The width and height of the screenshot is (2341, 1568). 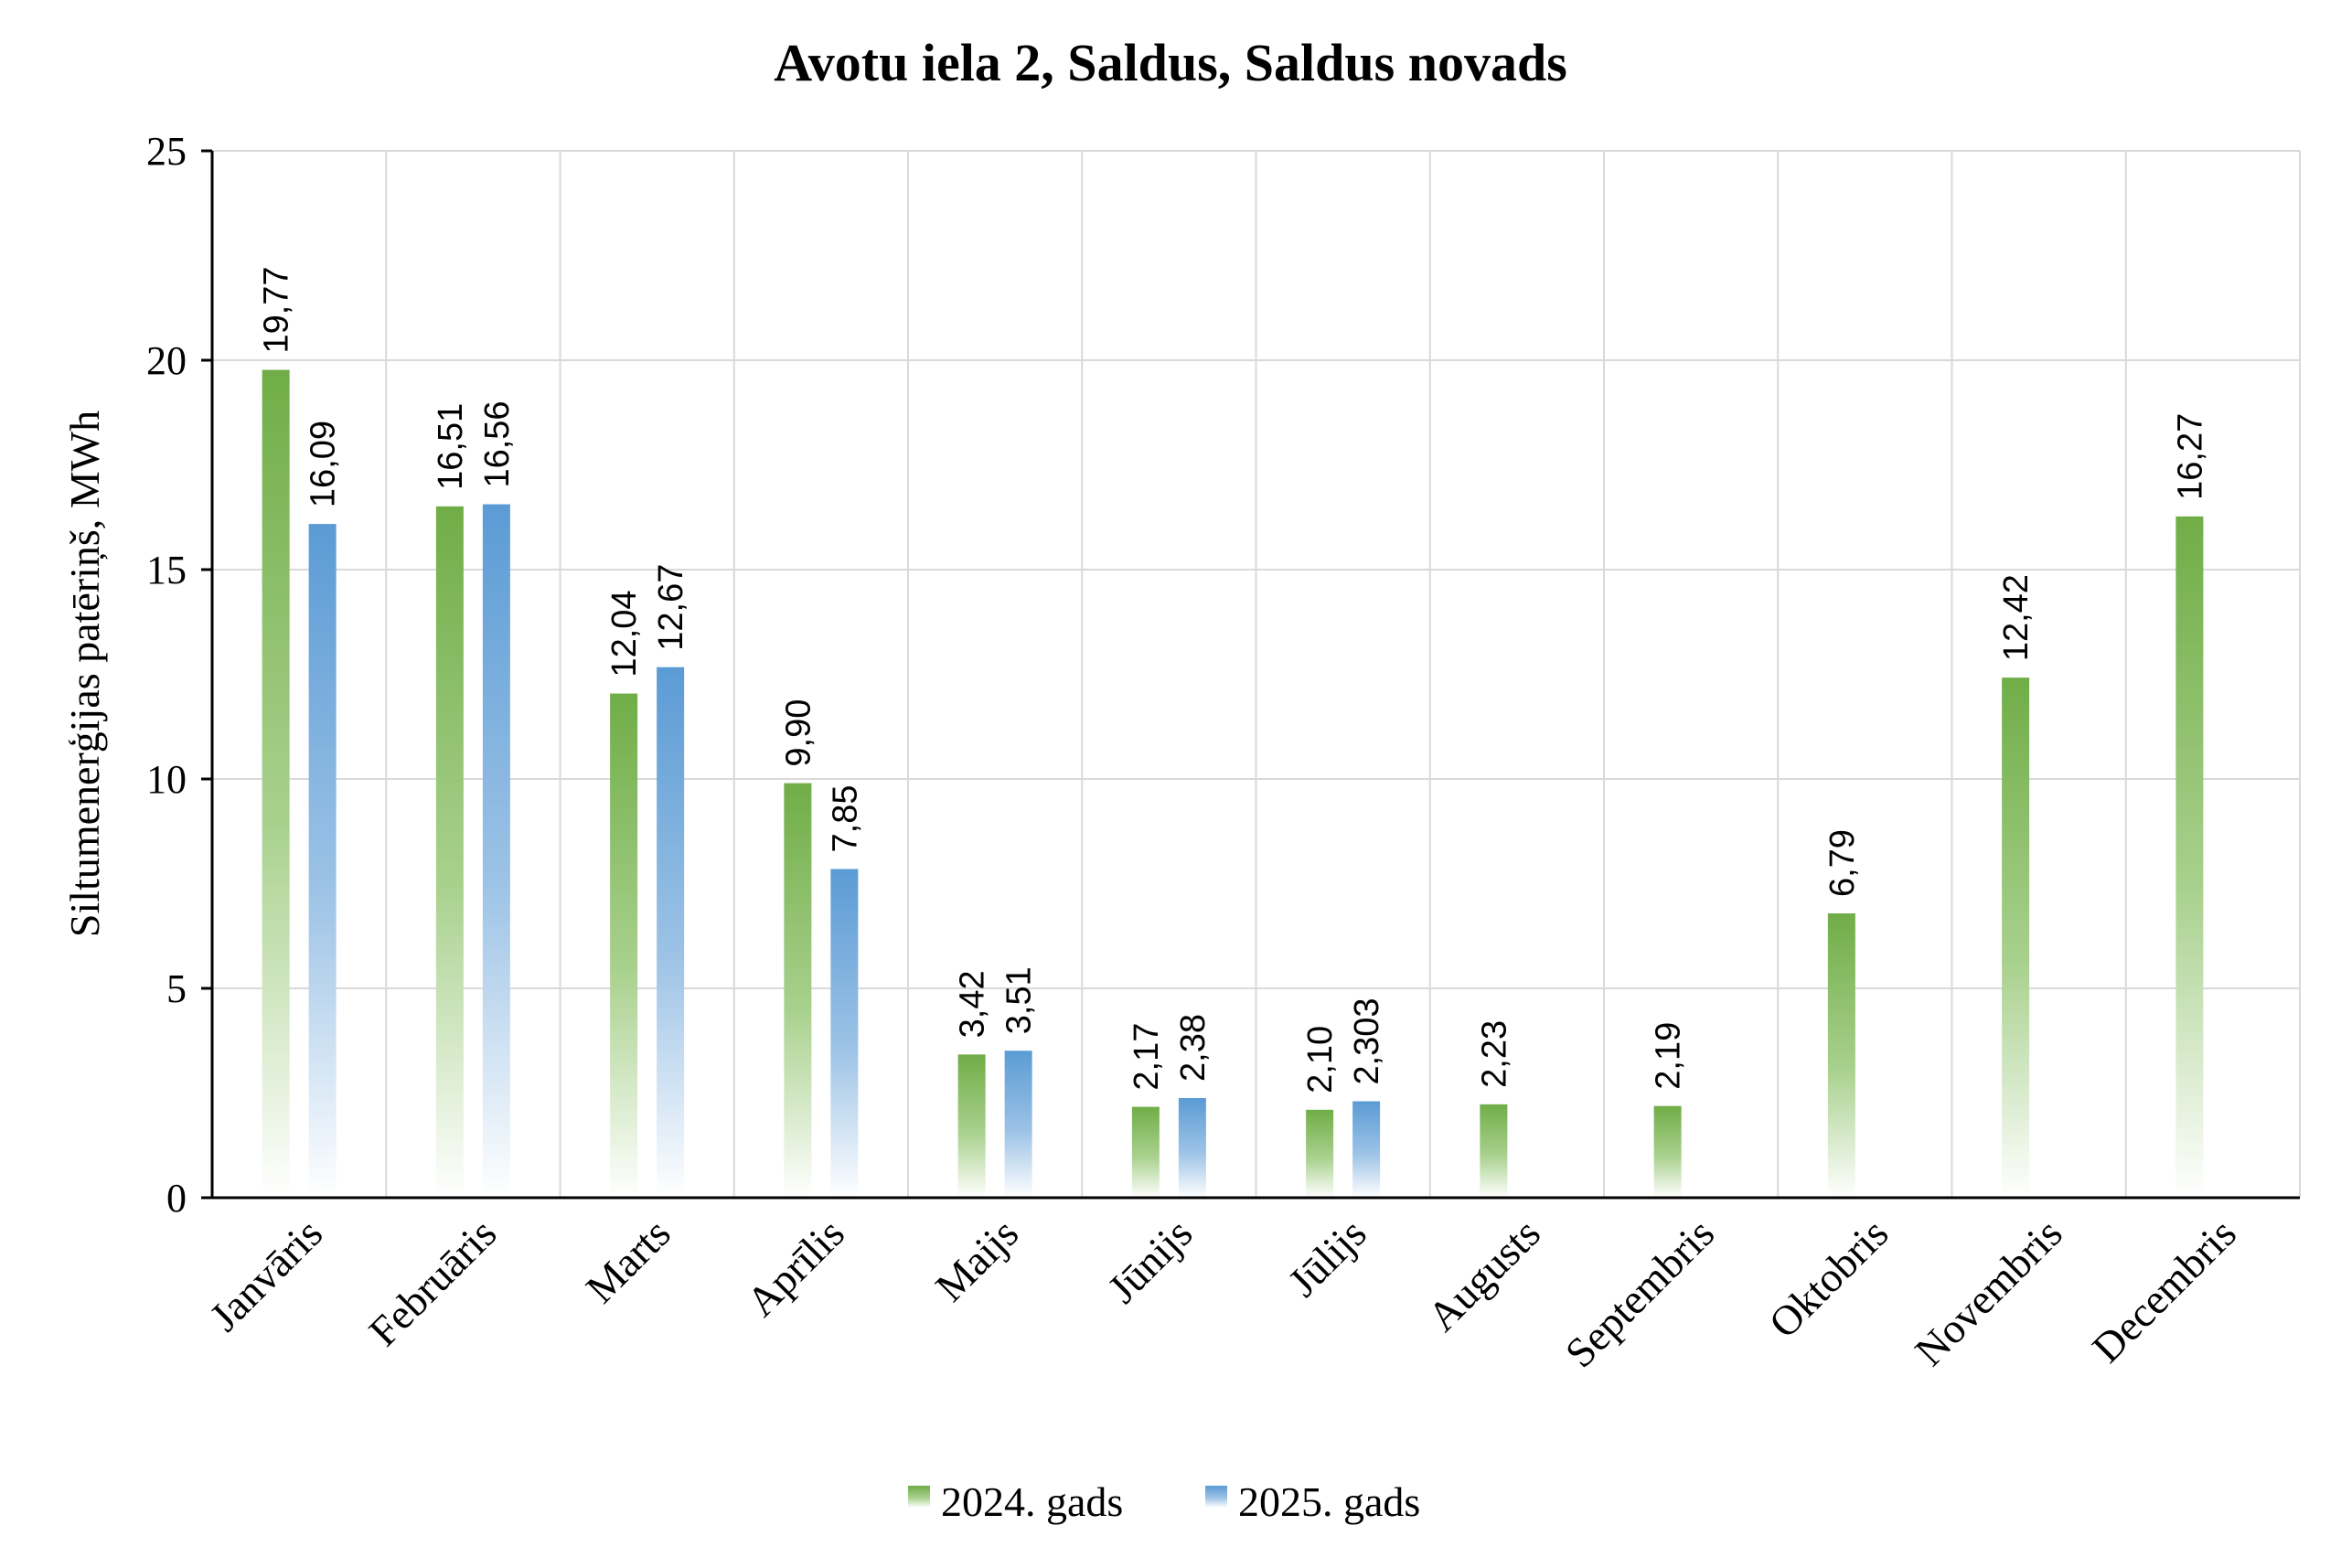 I want to click on legend-label: 2025. gads, so click(x=1329, y=1501).